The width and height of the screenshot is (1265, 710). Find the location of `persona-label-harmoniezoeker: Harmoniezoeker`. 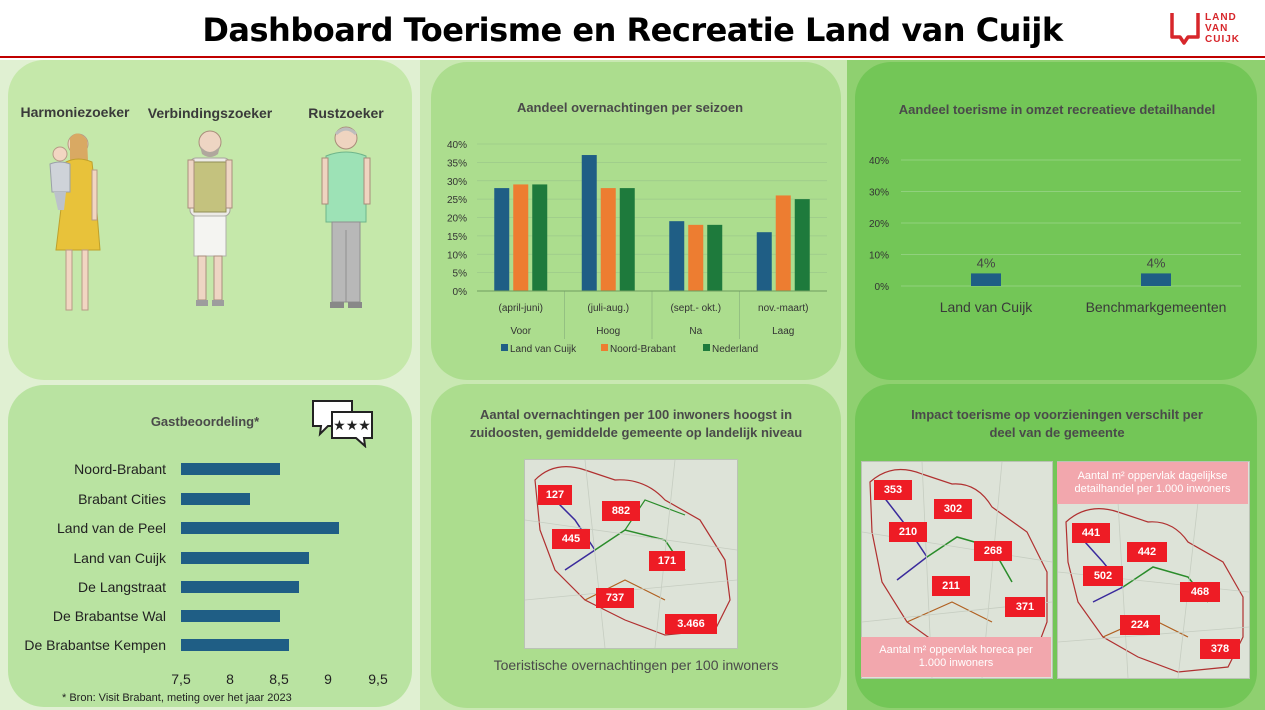

persona-label-harmoniezoeker: Harmoniezoeker is located at coordinates (75, 112).